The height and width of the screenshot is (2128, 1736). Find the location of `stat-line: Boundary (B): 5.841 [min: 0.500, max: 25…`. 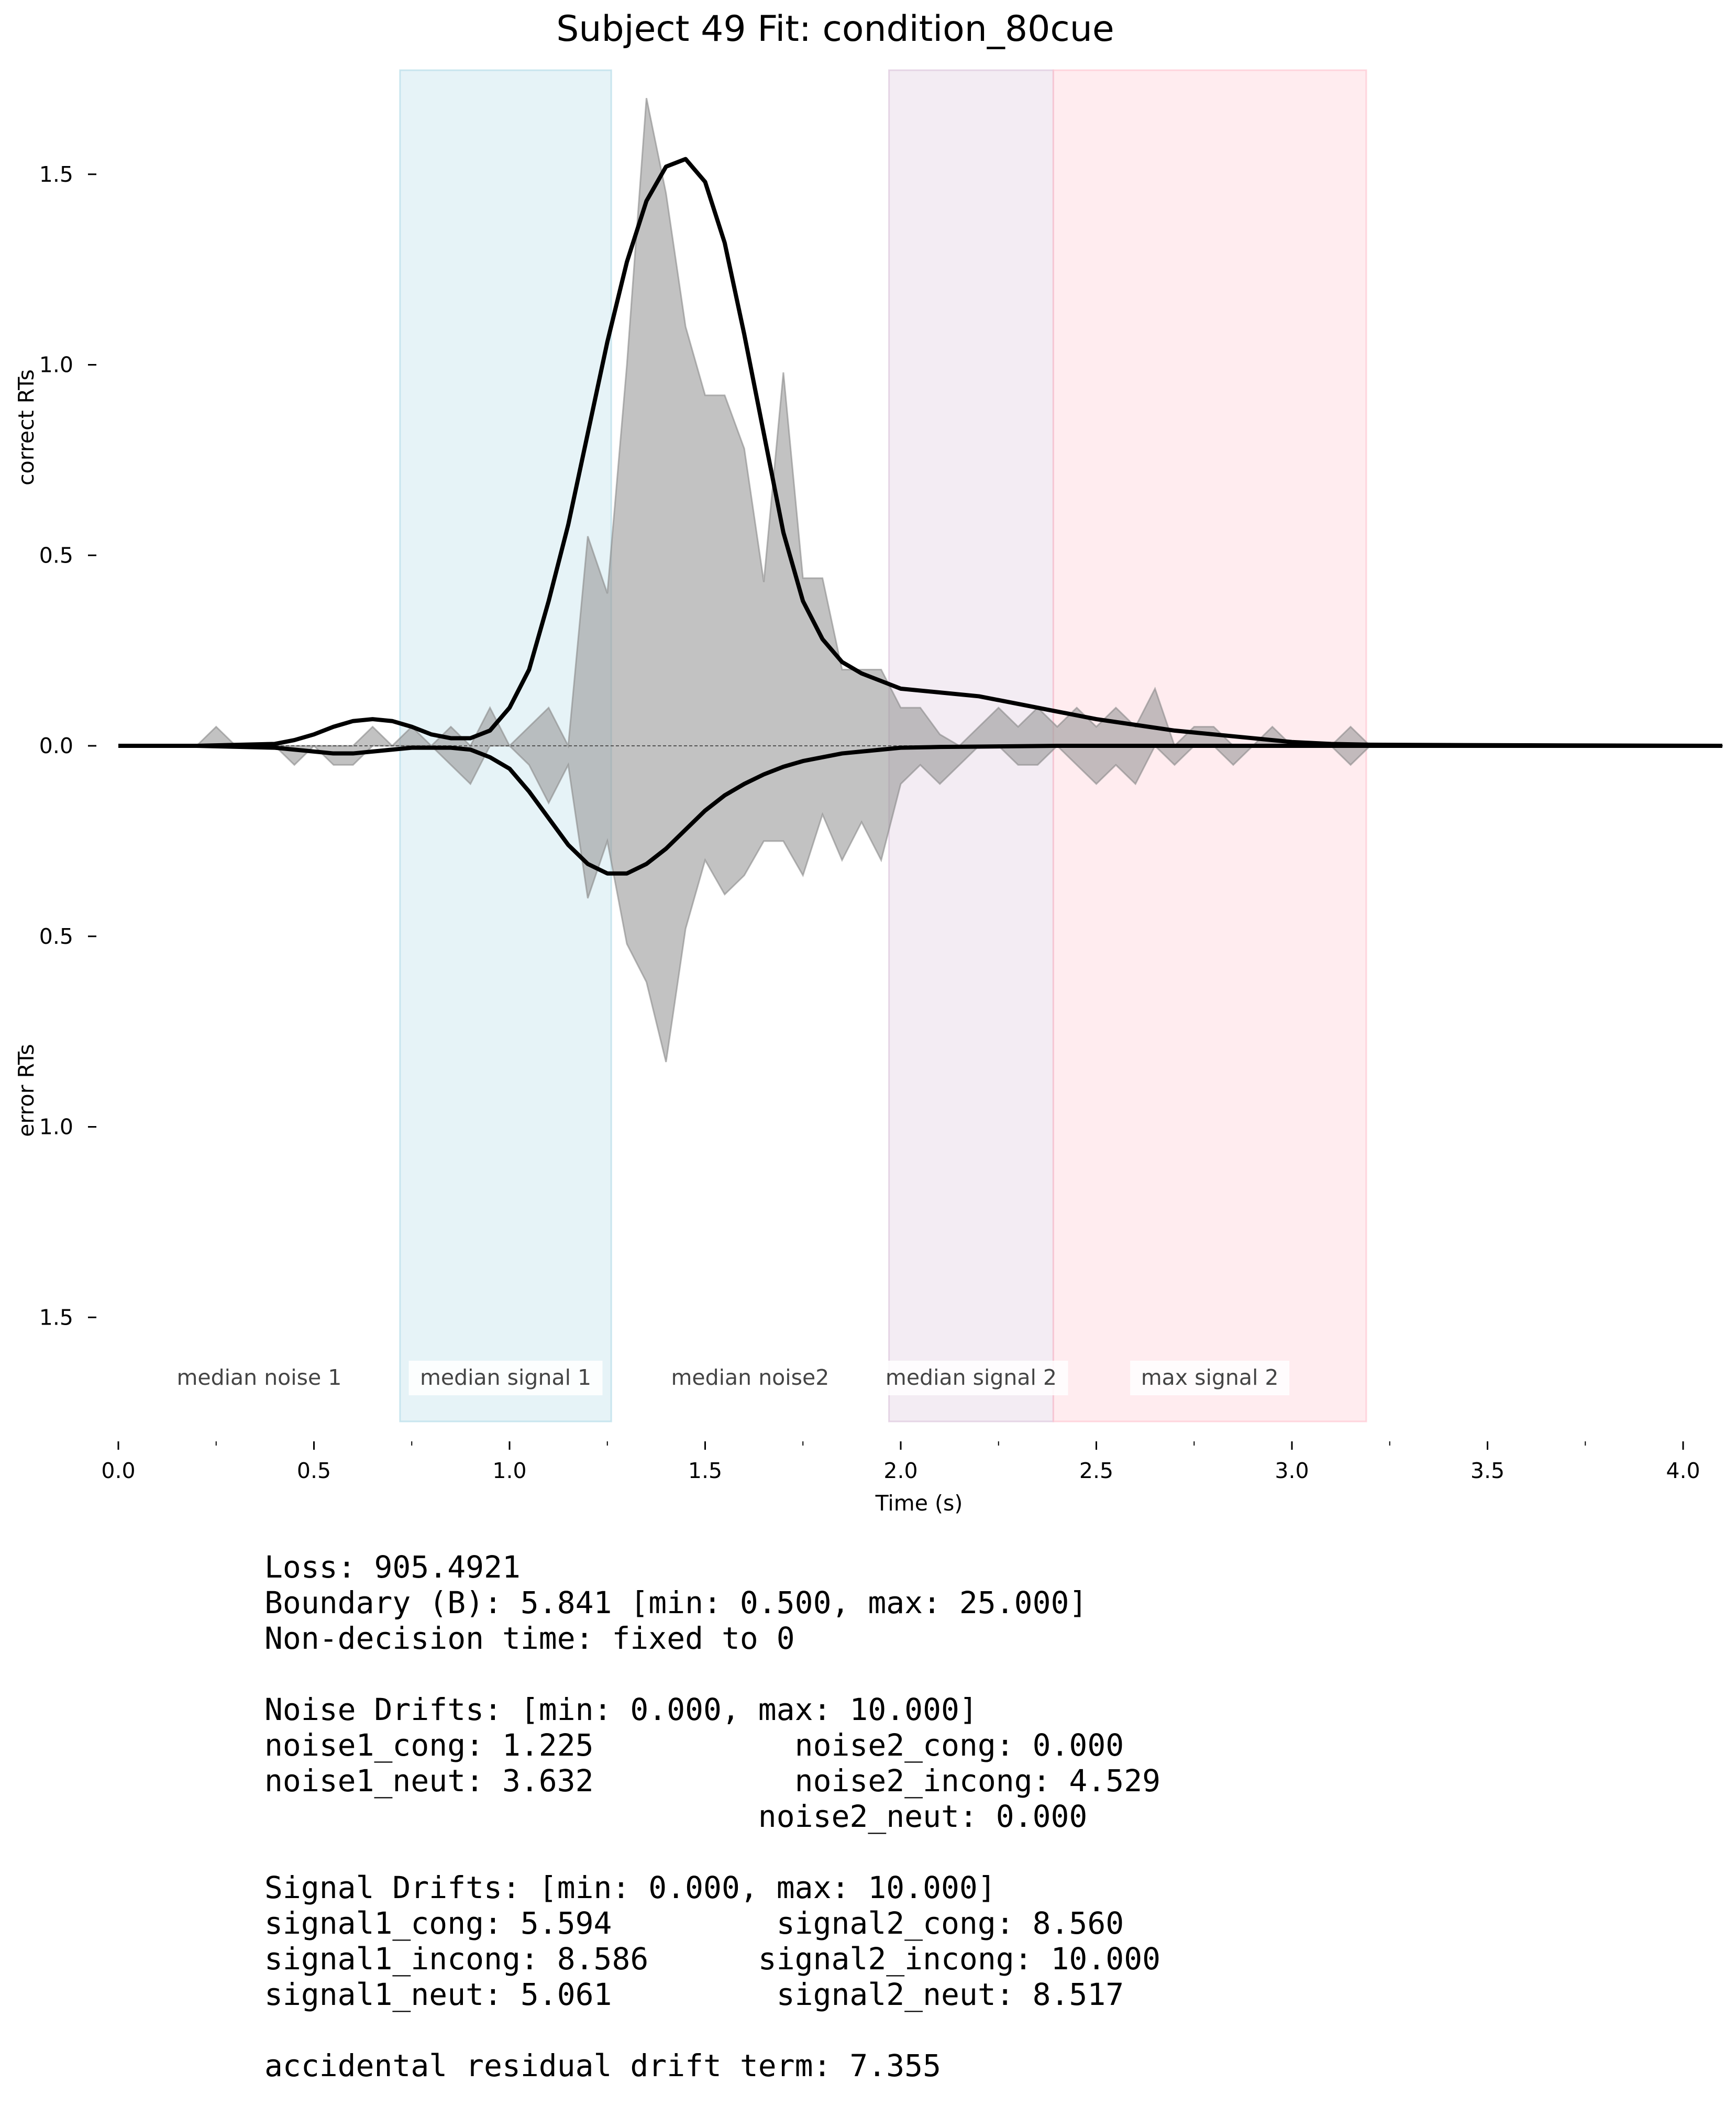

stat-line: Boundary (B): 5.841 [min: 0.500, max: 25… is located at coordinates (676, 1602).